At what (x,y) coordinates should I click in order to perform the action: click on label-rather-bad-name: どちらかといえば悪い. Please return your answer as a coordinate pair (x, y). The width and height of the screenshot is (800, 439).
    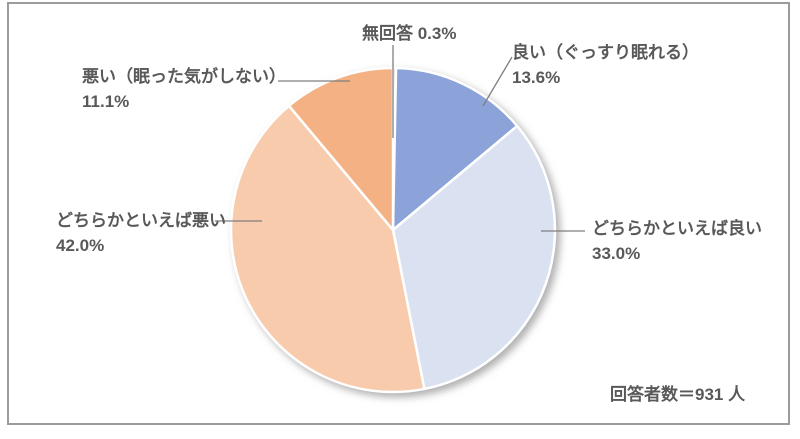
    Looking at the image, I should click on (141, 220).